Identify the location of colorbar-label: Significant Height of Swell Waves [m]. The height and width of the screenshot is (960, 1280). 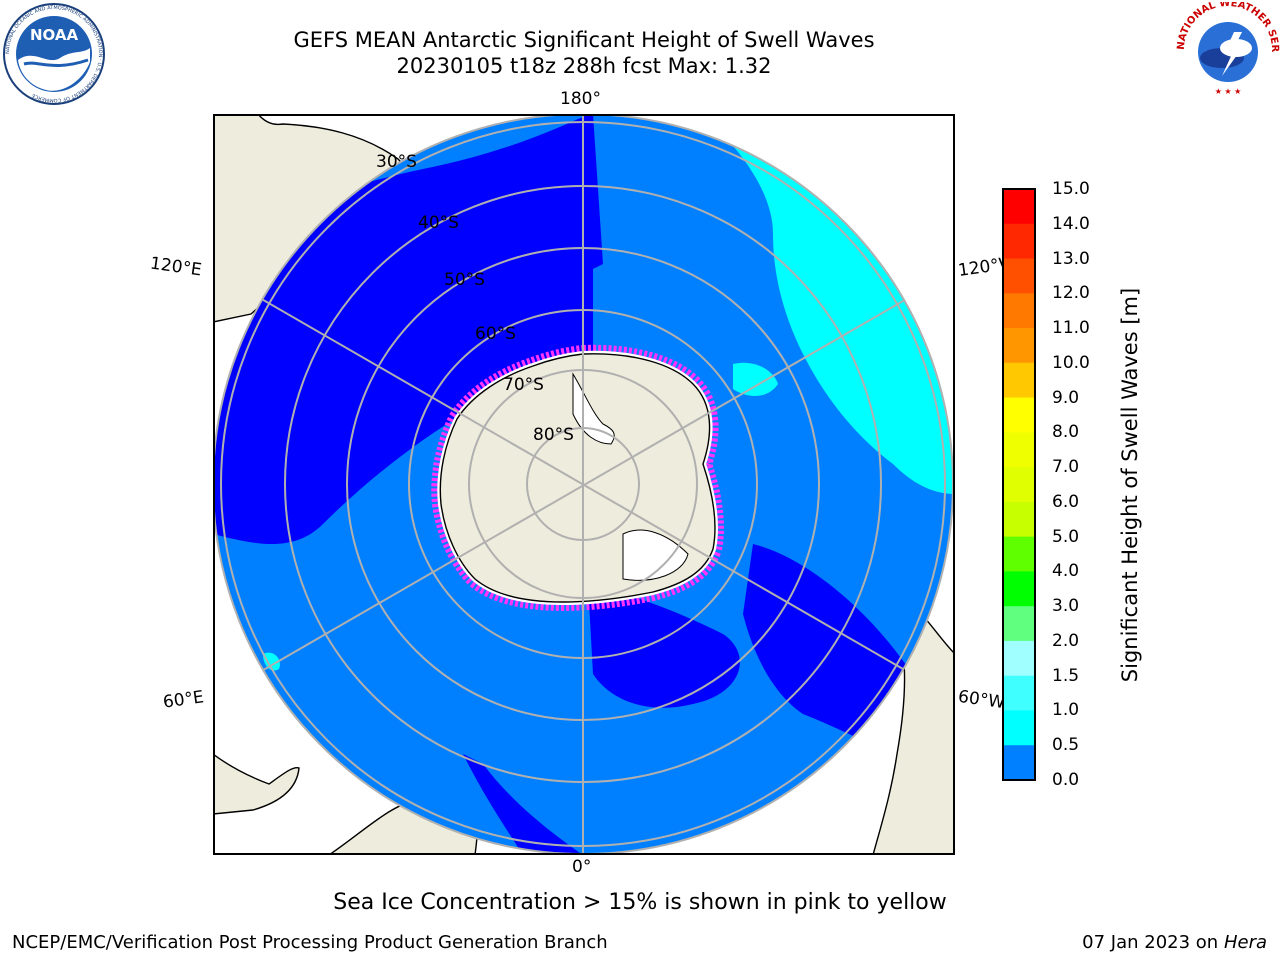
(1130, 485).